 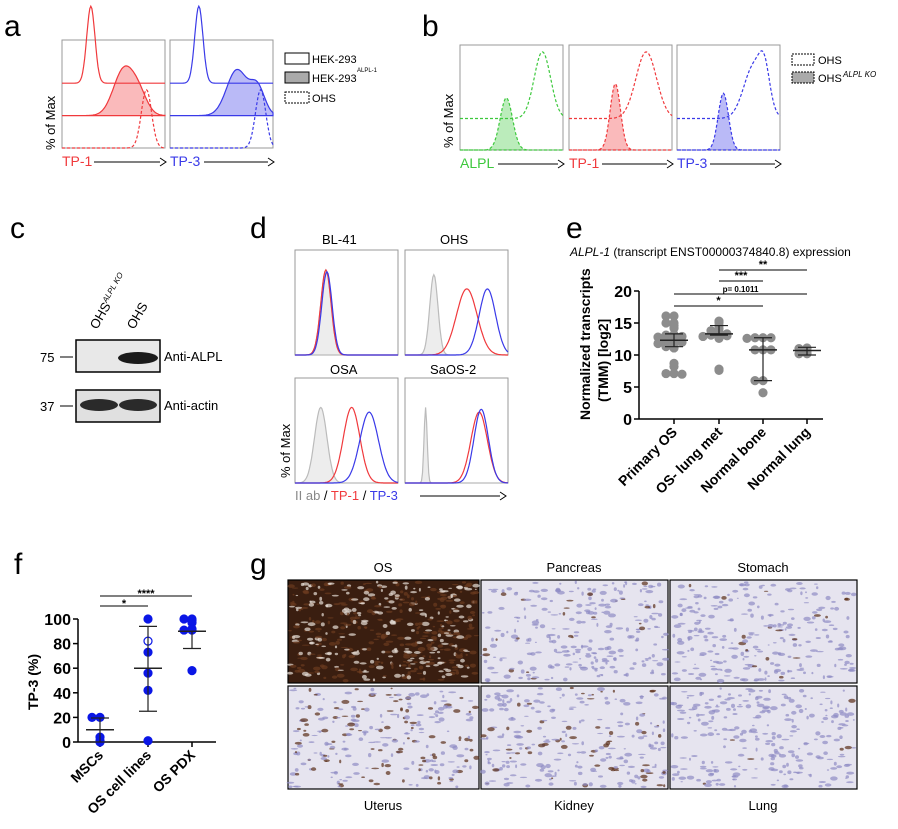 I want to click on panel-label-e: e, so click(x=574, y=228).